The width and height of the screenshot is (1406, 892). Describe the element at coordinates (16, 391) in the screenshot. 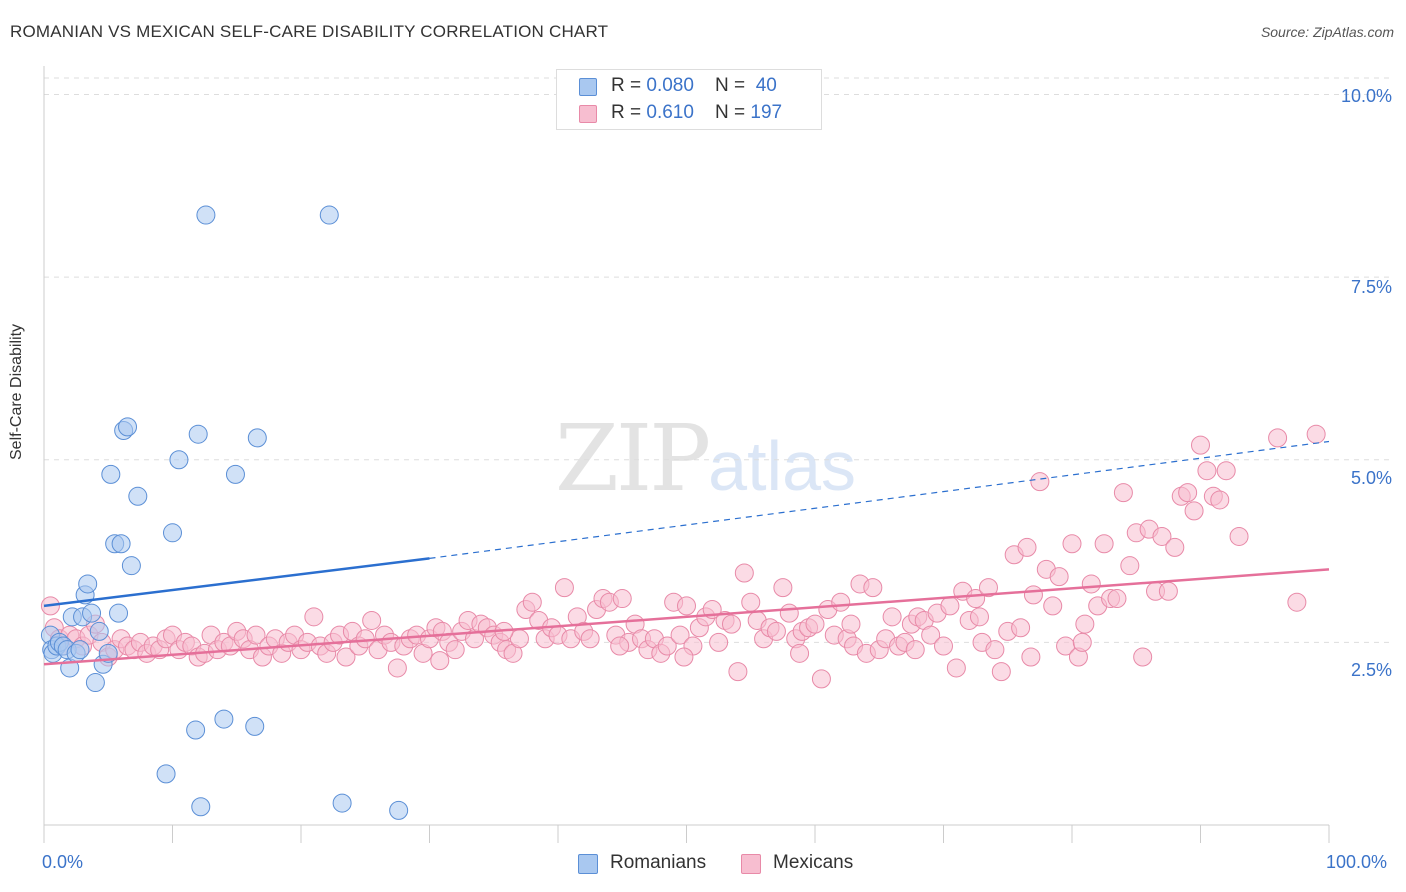

I see `y-axis-label: Self-Care Disability` at that location.